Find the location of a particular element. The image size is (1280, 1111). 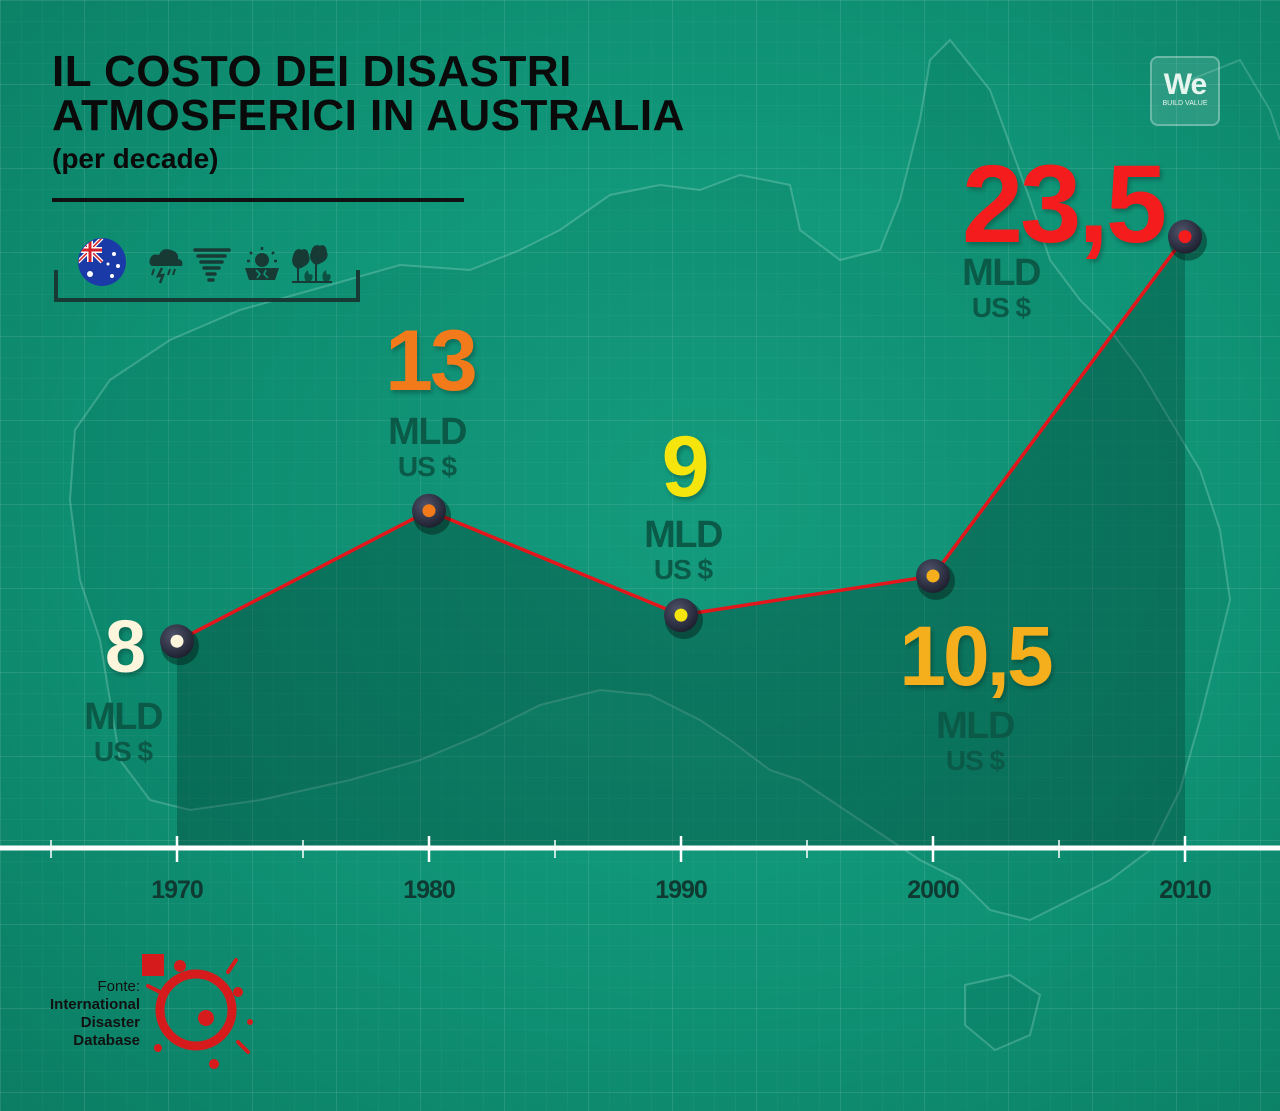

value-label-2010: 23,5 is located at coordinates (1064, 204).